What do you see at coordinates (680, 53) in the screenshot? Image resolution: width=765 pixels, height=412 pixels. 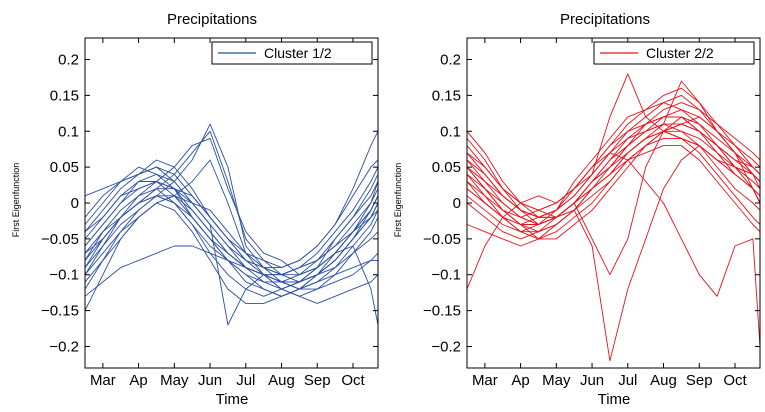 I see `legend-label: Cluster 2/2` at bounding box center [680, 53].